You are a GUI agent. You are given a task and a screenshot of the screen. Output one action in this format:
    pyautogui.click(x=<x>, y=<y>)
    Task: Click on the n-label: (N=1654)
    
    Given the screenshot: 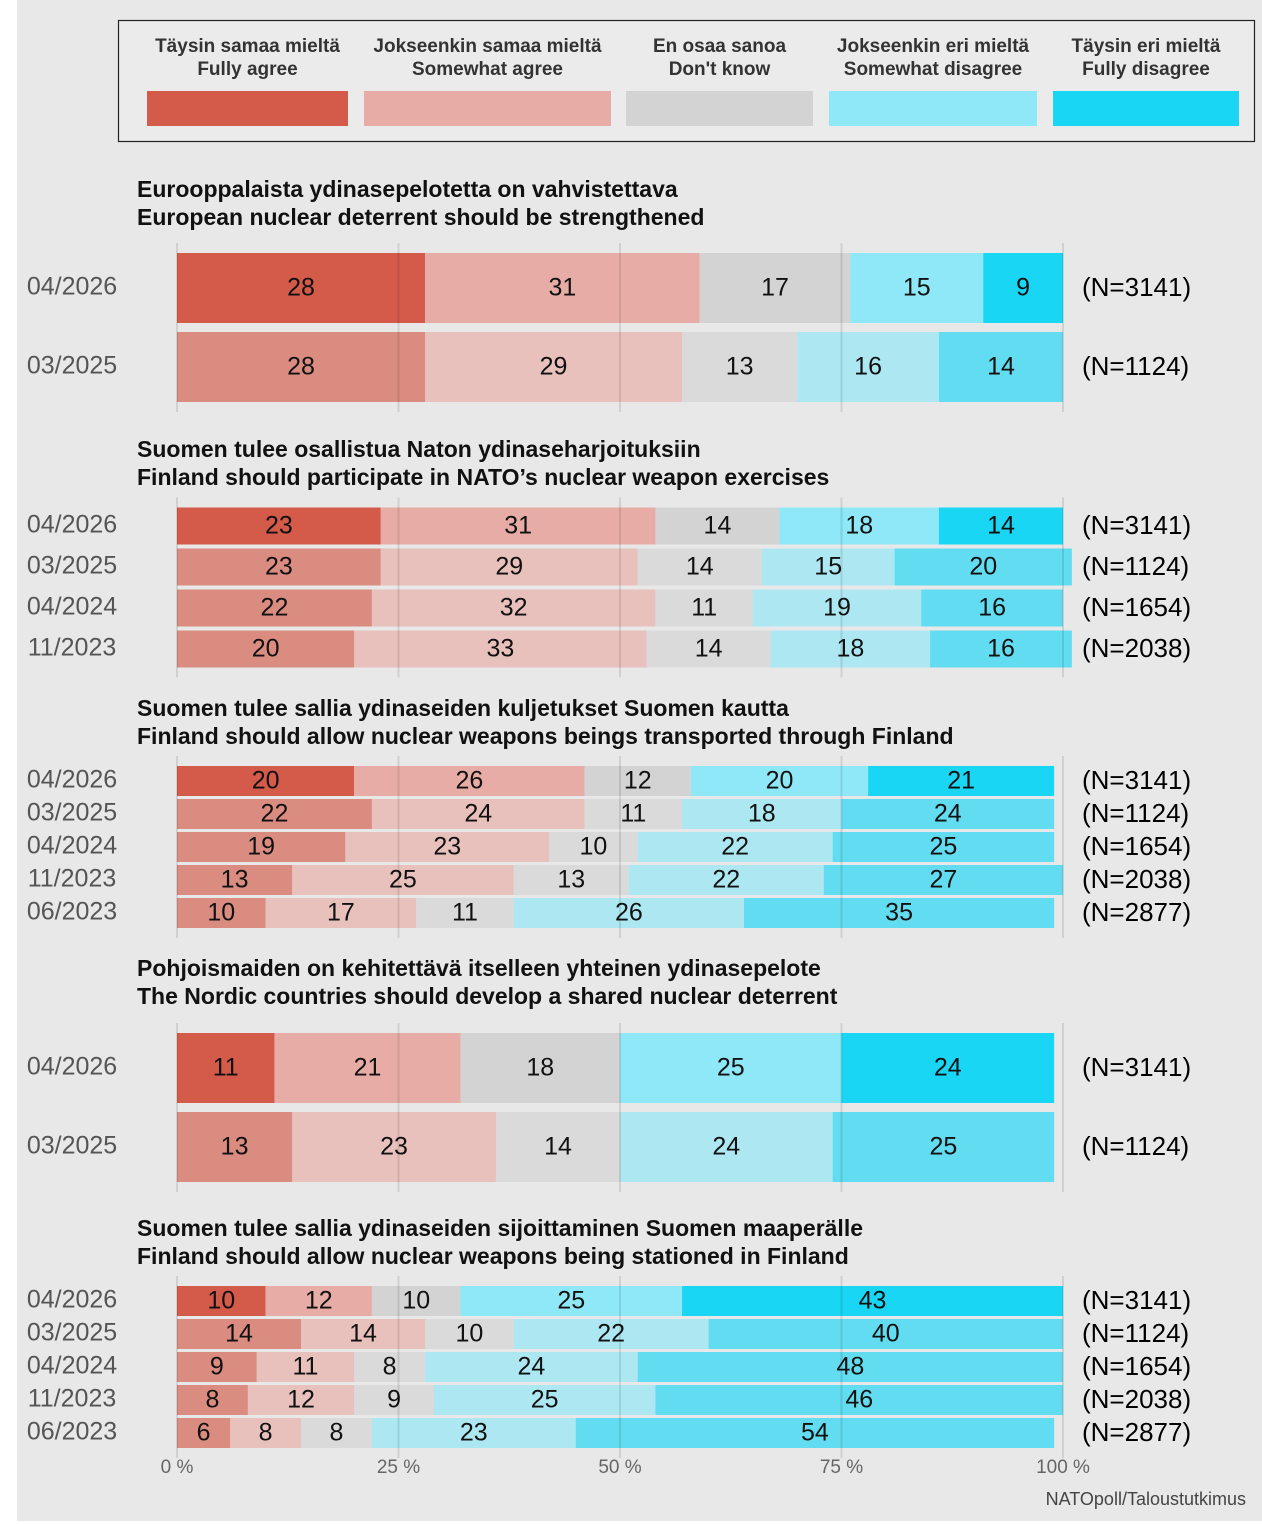 What is the action you would take?
    pyautogui.click(x=1136, y=1366)
    